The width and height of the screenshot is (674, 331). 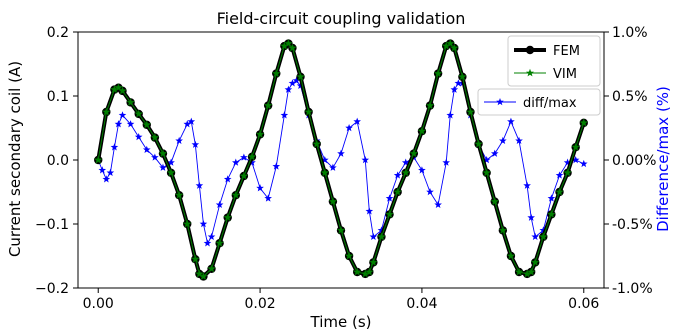 What do you see at coordinates (52, 225) in the screenshot?
I see `y-tick-label: −0.1` at bounding box center [52, 225].